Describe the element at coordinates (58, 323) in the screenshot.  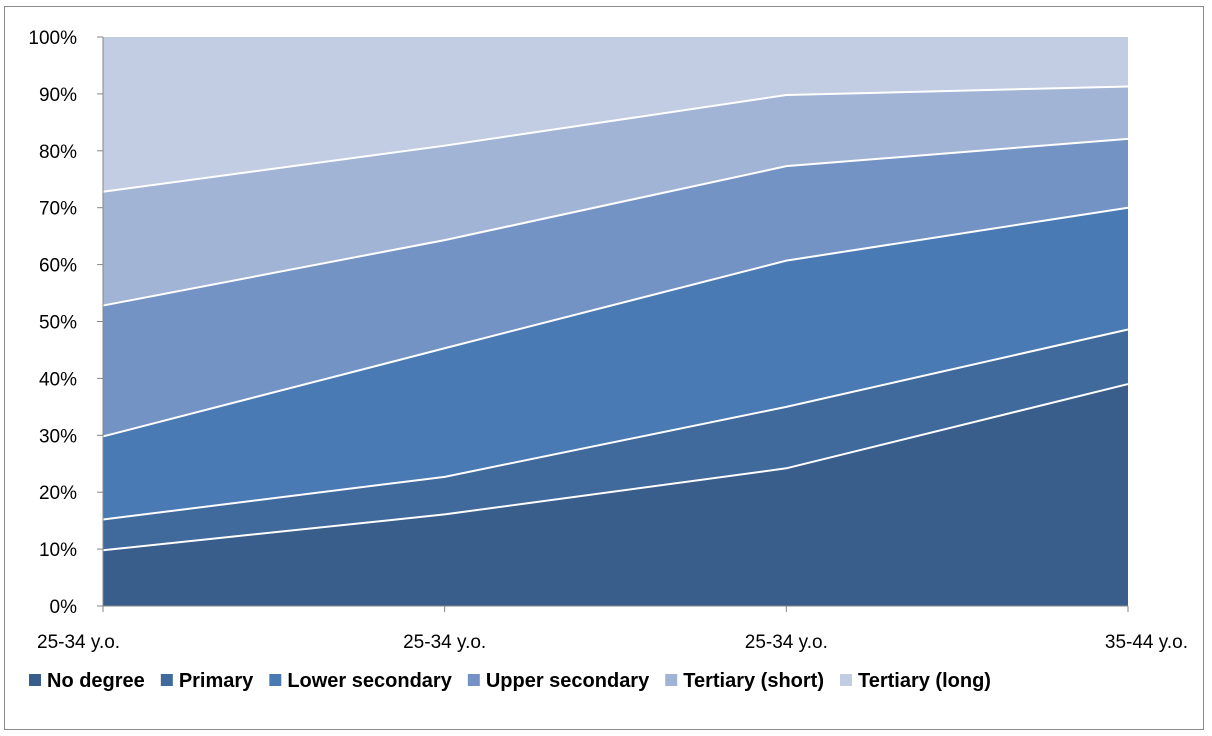
I see `y-tick-label: 50%` at that location.